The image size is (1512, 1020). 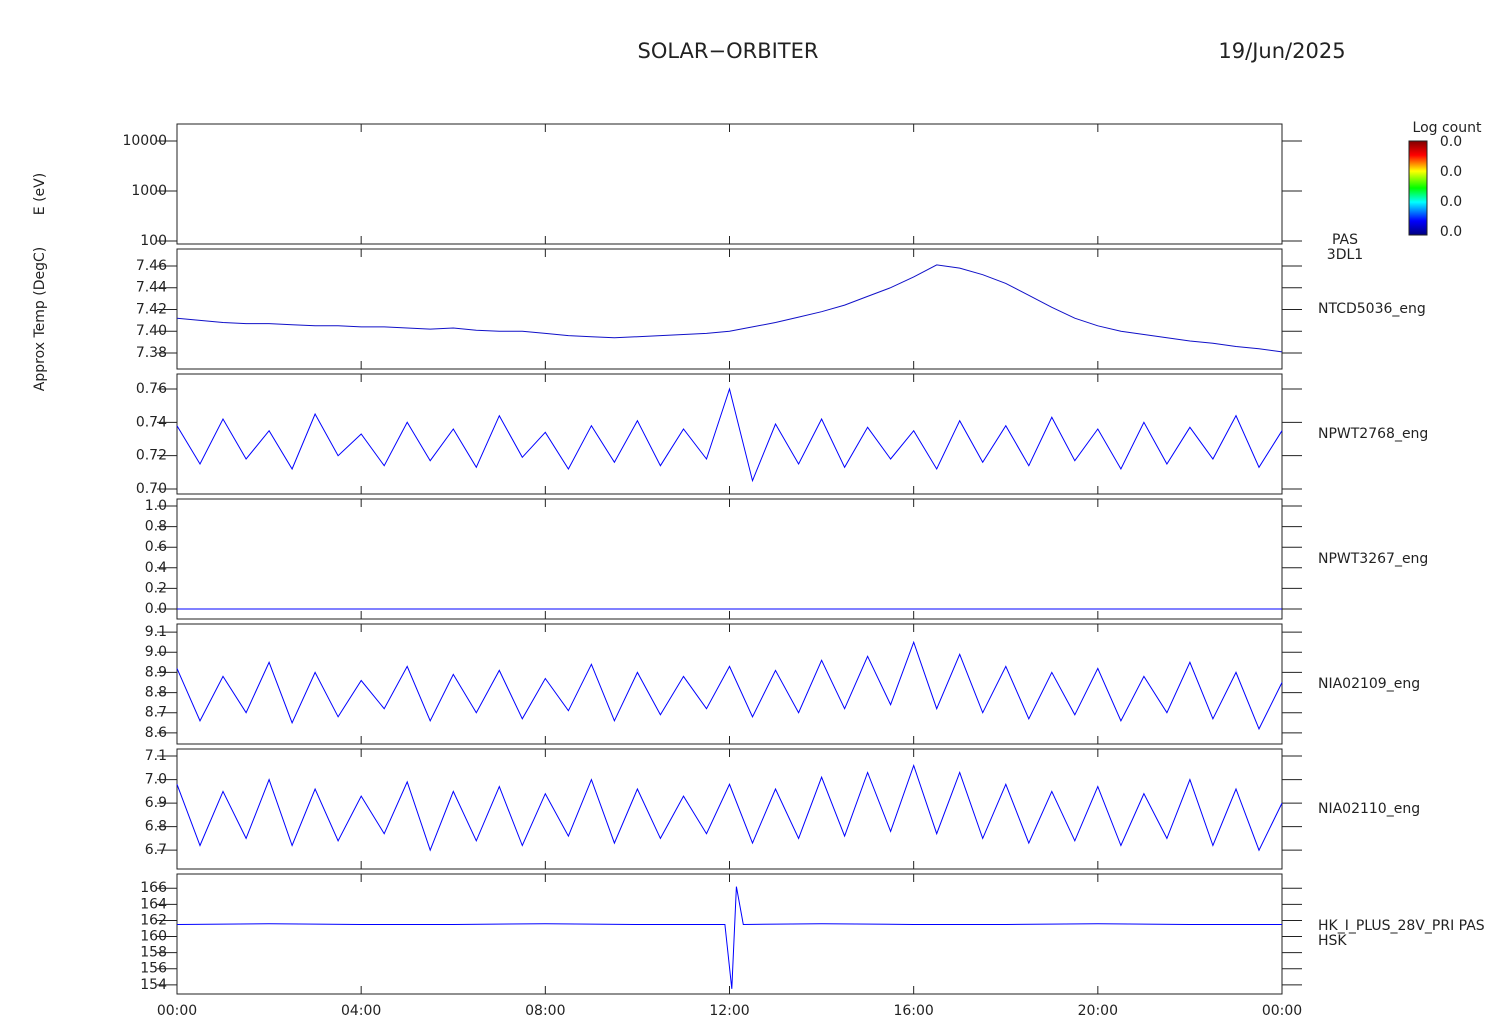 I want to click on y-tick-label: 9.1, so click(x=156, y=632).